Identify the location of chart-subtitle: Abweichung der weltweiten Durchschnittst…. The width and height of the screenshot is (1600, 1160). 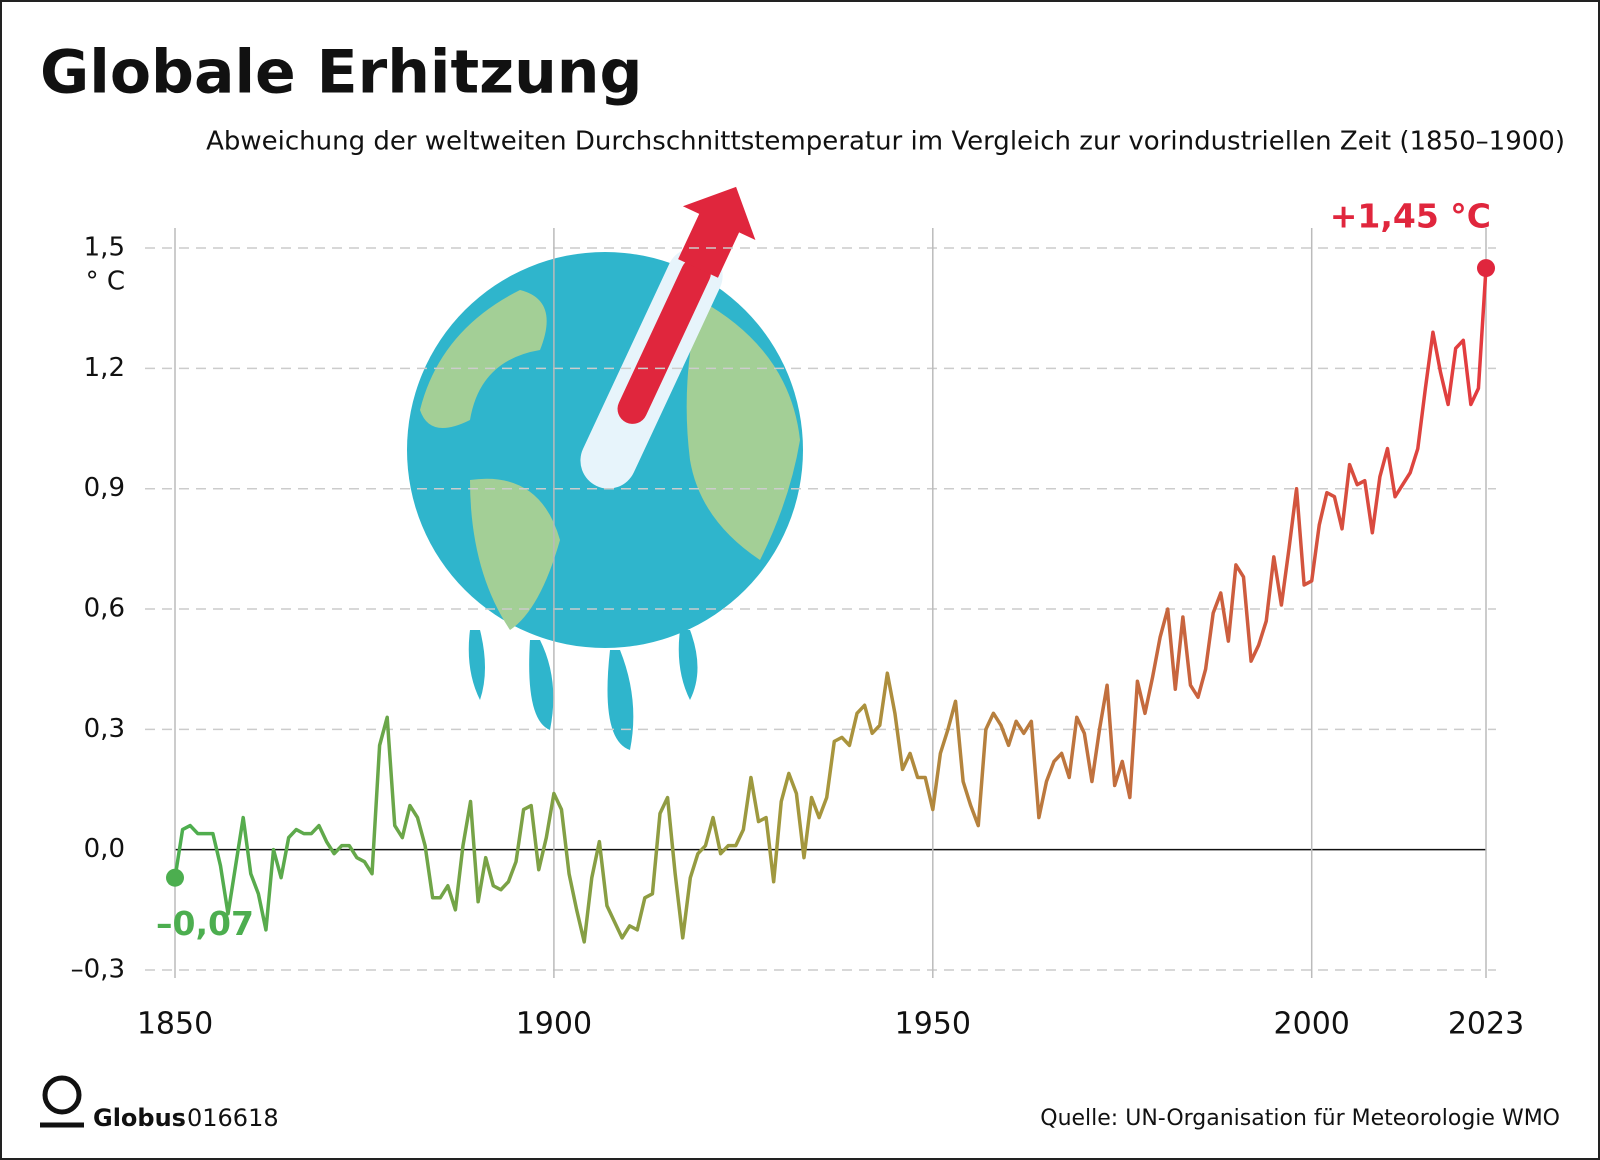
(885, 142).